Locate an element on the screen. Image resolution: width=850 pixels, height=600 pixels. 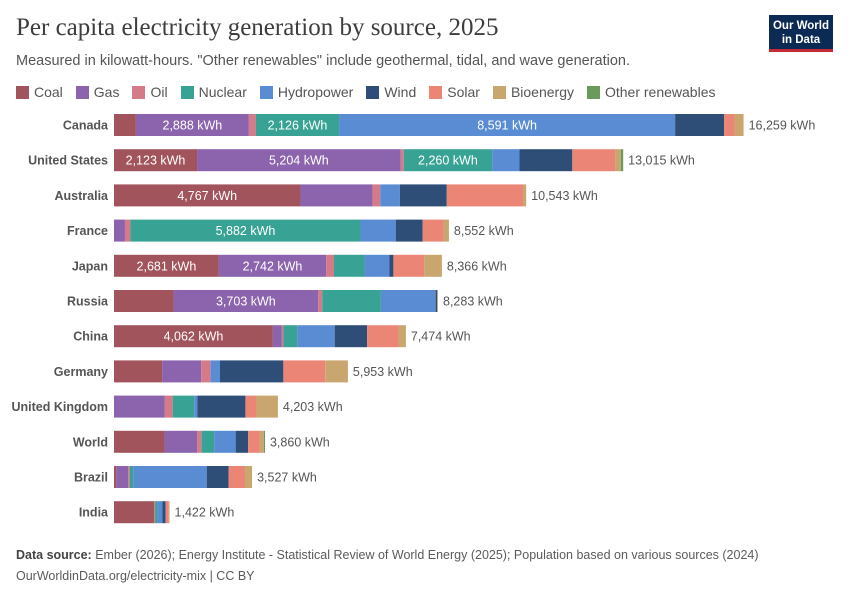
bar-row-russia: Russia 3,703 kWh 8,283 kWh is located at coordinates (285, 301).